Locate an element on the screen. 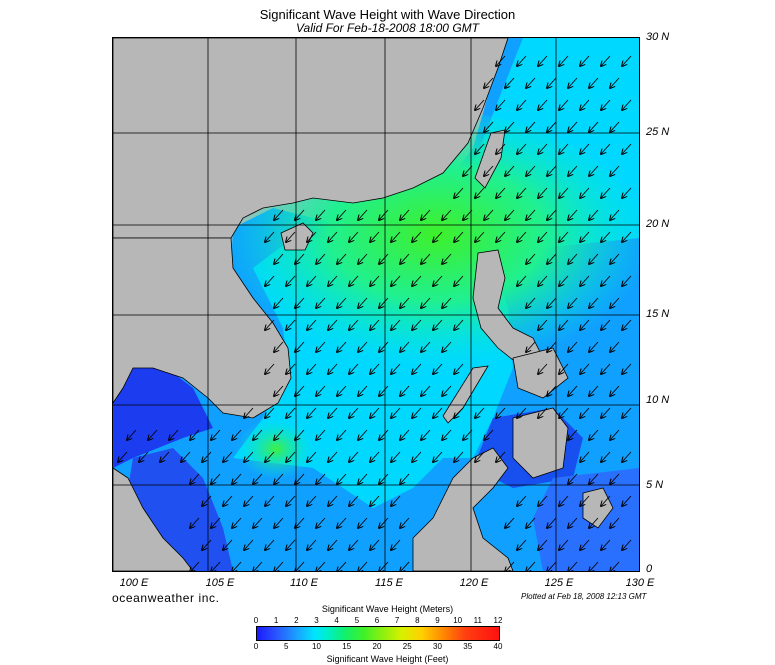  map-subtitle: Valid For Feb-18-2008 18:00 GMT is located at coordinates (387, 28).